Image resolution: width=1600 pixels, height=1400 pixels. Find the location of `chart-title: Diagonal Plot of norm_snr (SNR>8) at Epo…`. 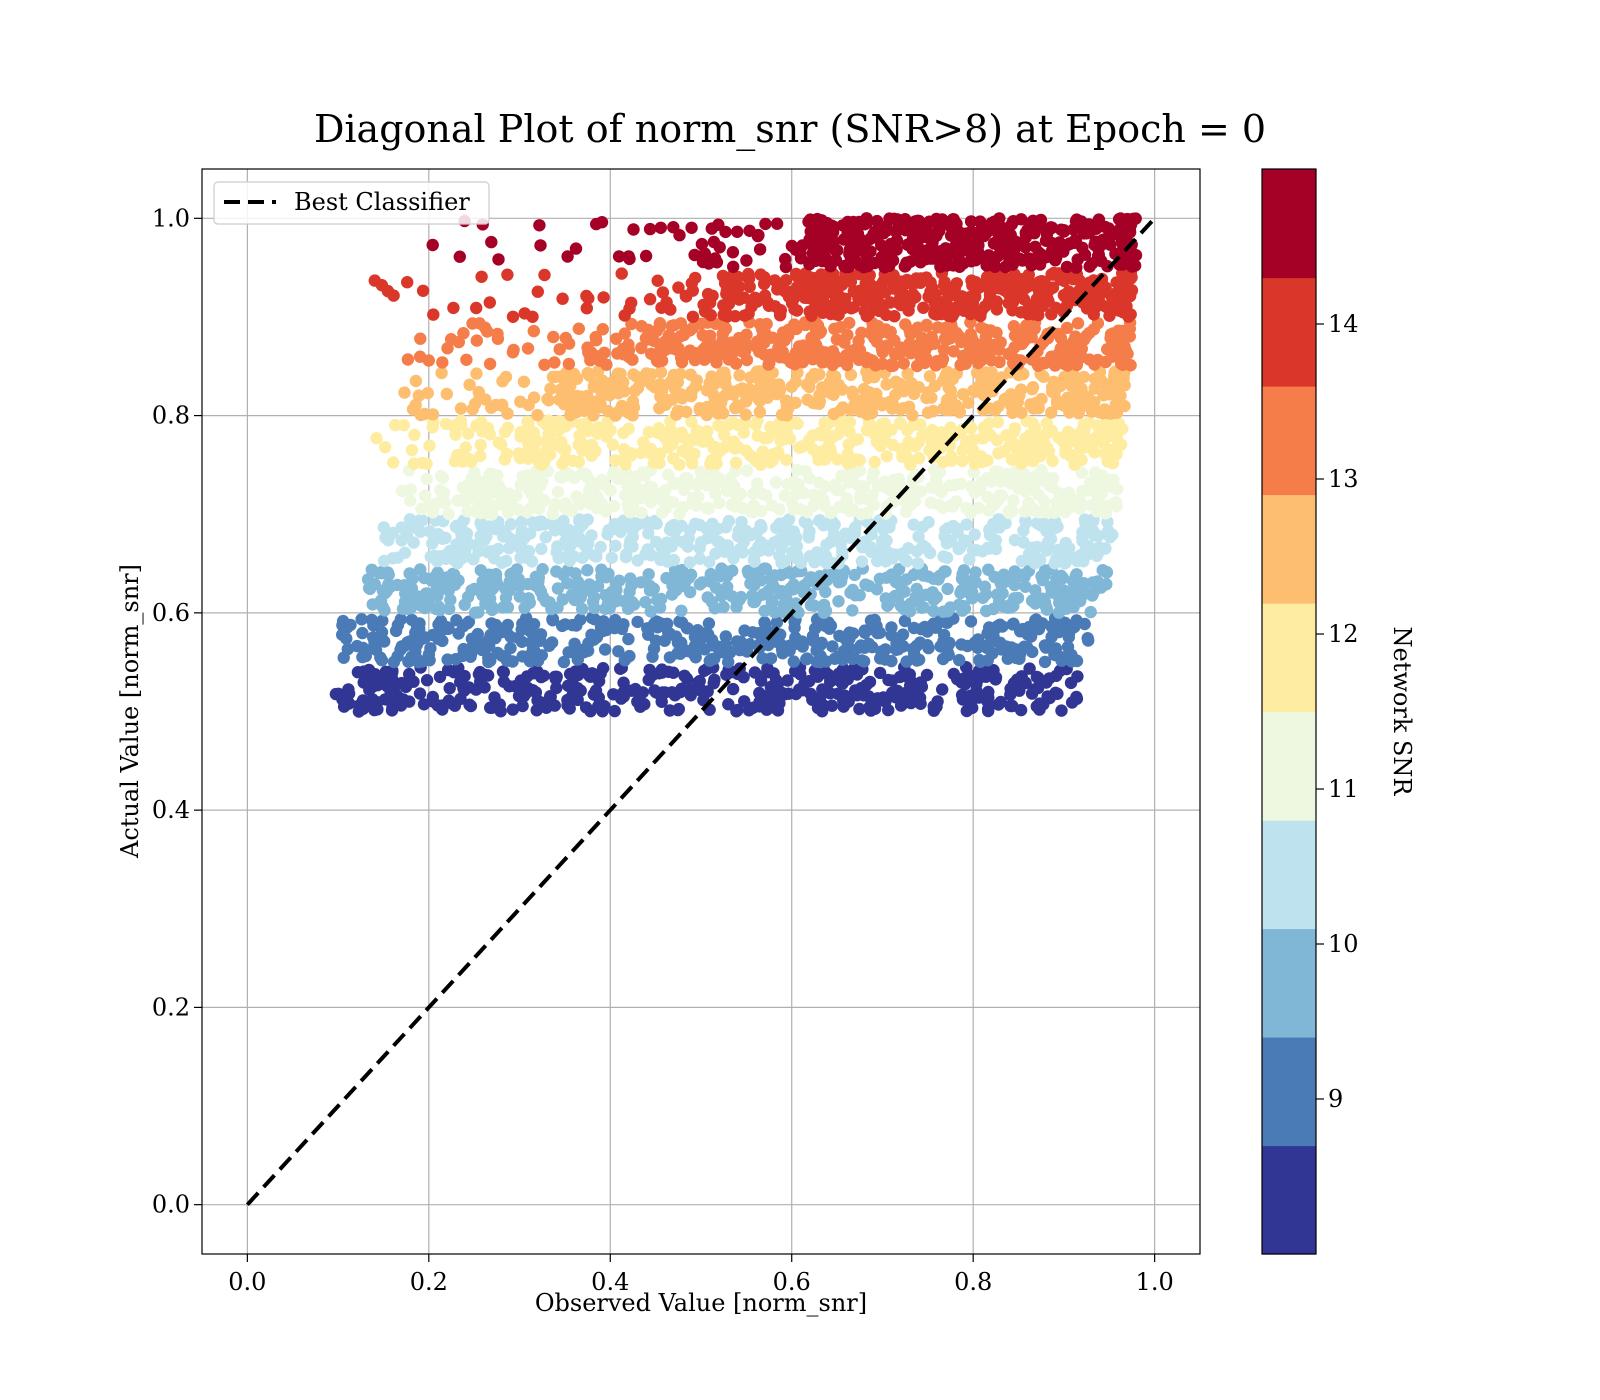

chart-title: Diagonal Plot of norm_snr (SNR>8) at Epo… is located at coordinates (790, 129).